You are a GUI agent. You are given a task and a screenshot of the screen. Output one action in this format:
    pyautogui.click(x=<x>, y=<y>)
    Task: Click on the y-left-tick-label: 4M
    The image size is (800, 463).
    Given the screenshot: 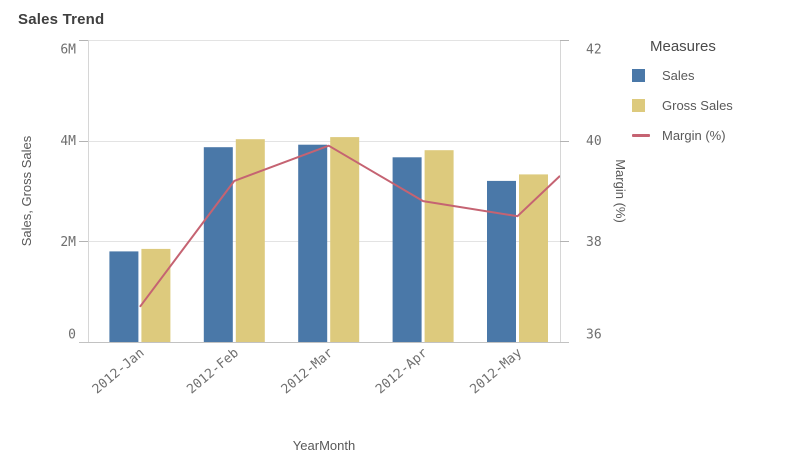 What is the action you would take?
    pyautogui.click(x=68, y=141)
    